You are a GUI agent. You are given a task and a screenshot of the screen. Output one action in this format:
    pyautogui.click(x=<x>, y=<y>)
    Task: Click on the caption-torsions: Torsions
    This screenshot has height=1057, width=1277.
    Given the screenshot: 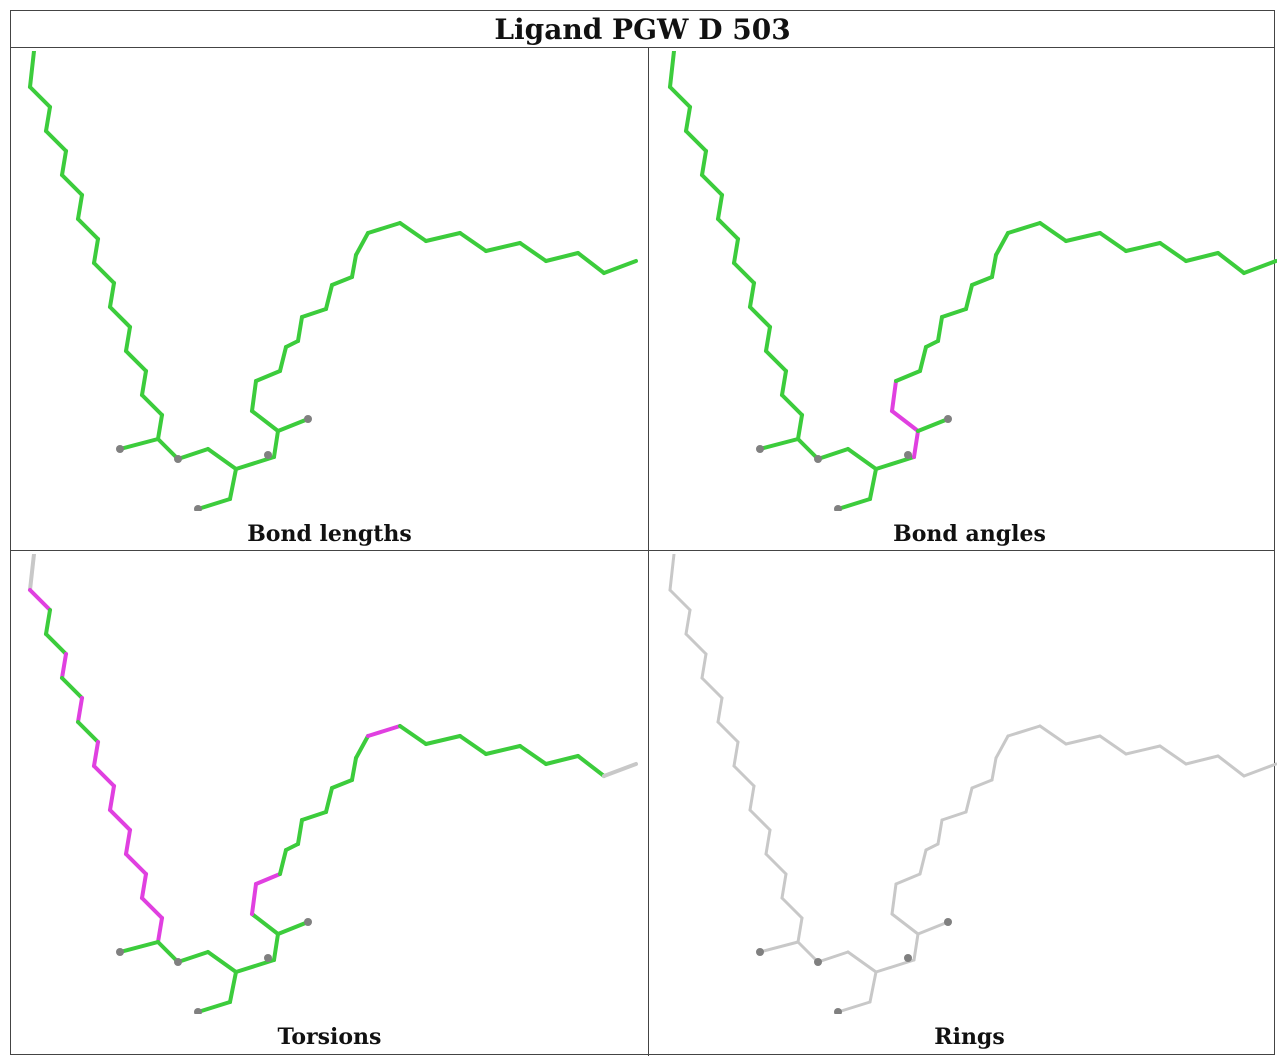 What is the action you would take?
    pyautogui.click(x=329, y=1037)
    